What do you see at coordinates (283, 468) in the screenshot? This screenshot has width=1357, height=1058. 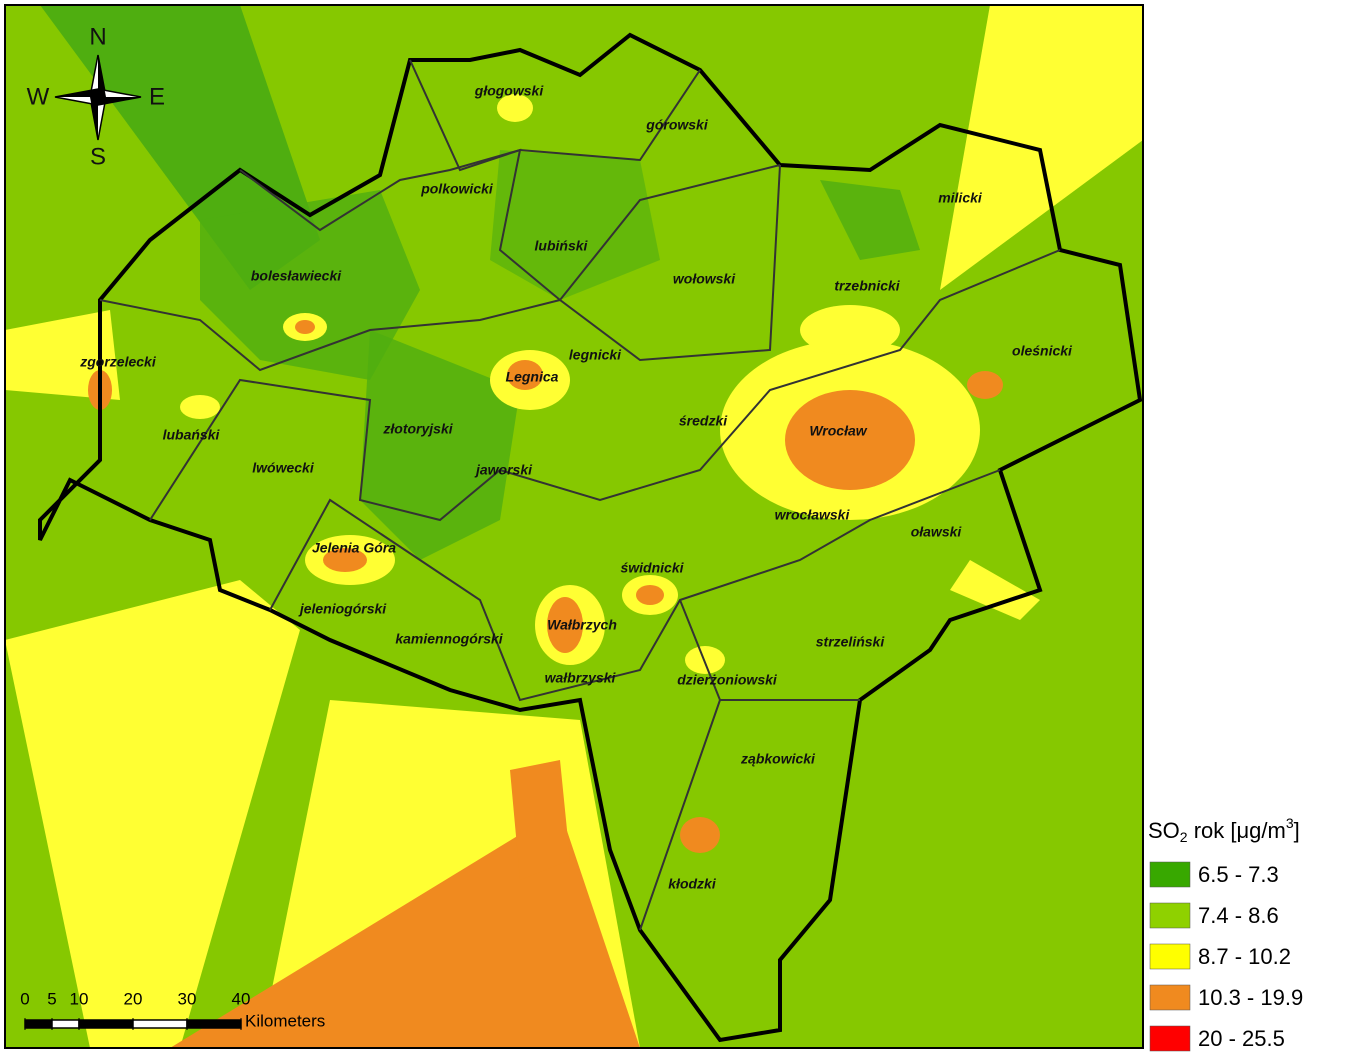 I see `district-label: lwówecki` at bounding box center [283, 468].